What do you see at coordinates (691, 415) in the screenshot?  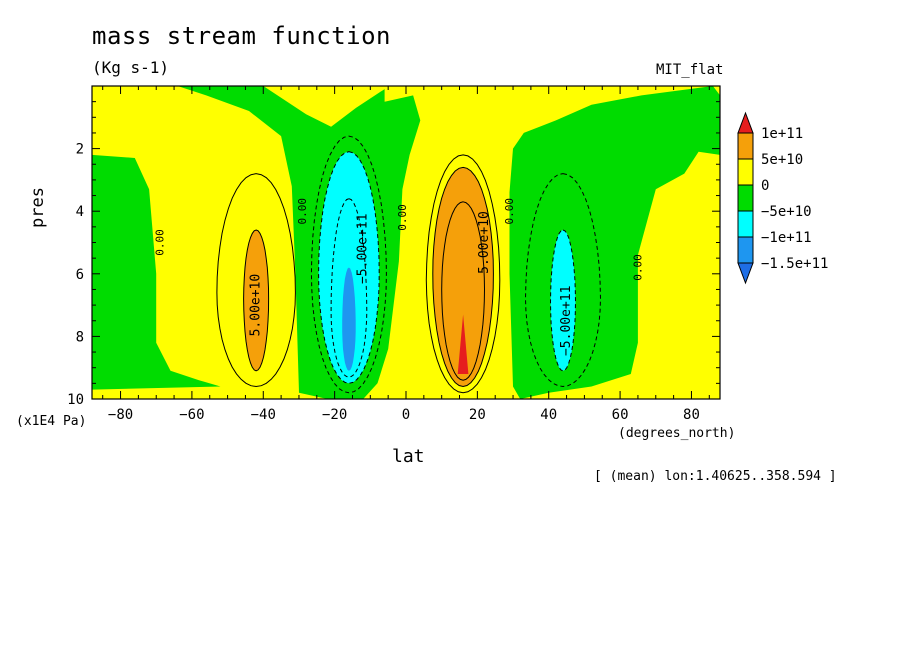 I see `x-tick-label: 80` at bounding box center [691, 415].